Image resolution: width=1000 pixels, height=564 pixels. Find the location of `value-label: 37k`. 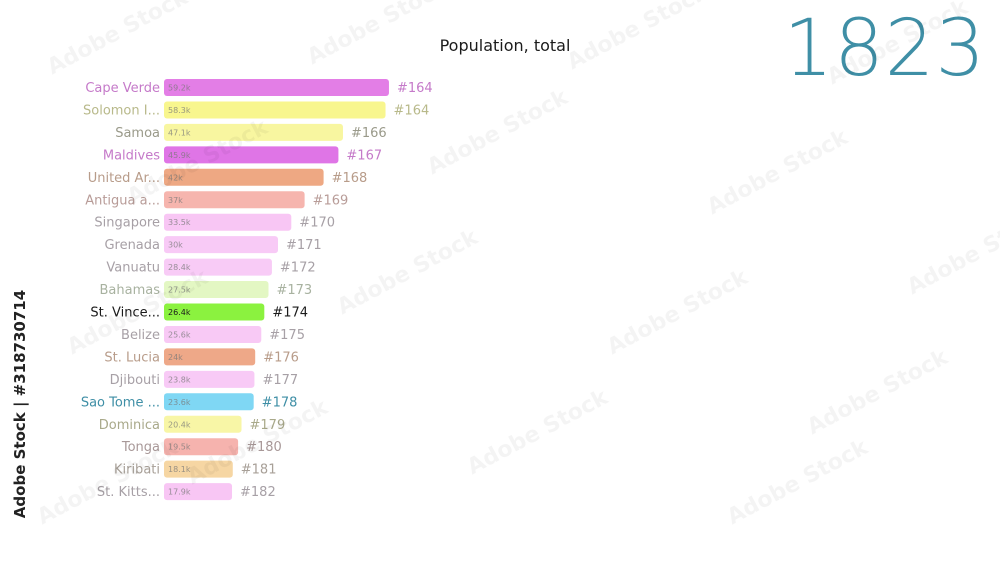

value-label: 37k is located at coordinates (175, 200).